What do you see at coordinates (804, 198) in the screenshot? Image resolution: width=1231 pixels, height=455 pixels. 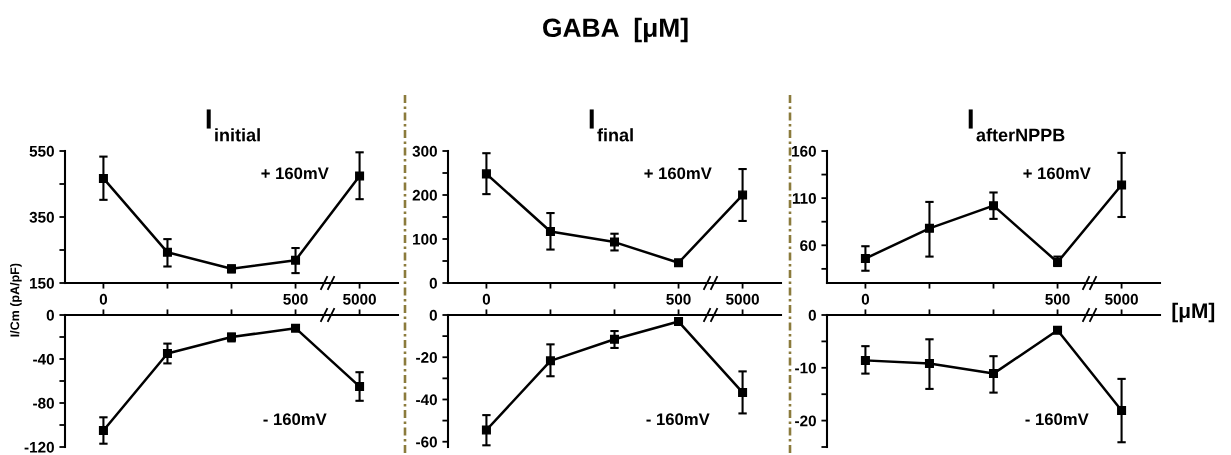 I see `y-tick-label: 110` at bounding box center [804, 198].